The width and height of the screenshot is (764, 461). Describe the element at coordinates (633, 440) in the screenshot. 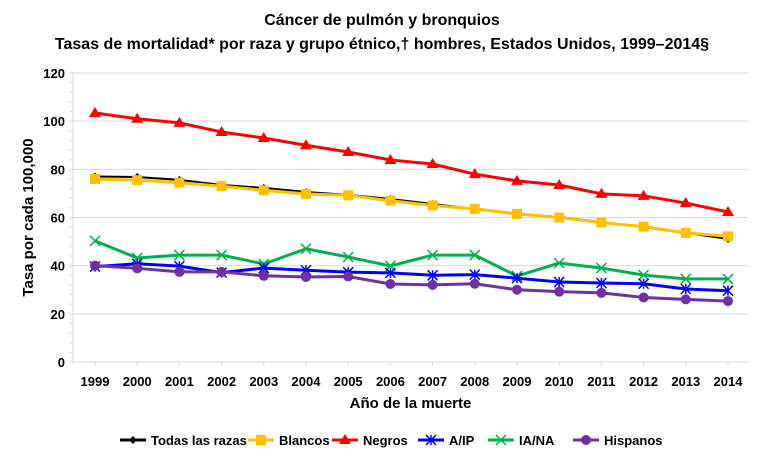

I see `legend-label: Hispanos` at that location.